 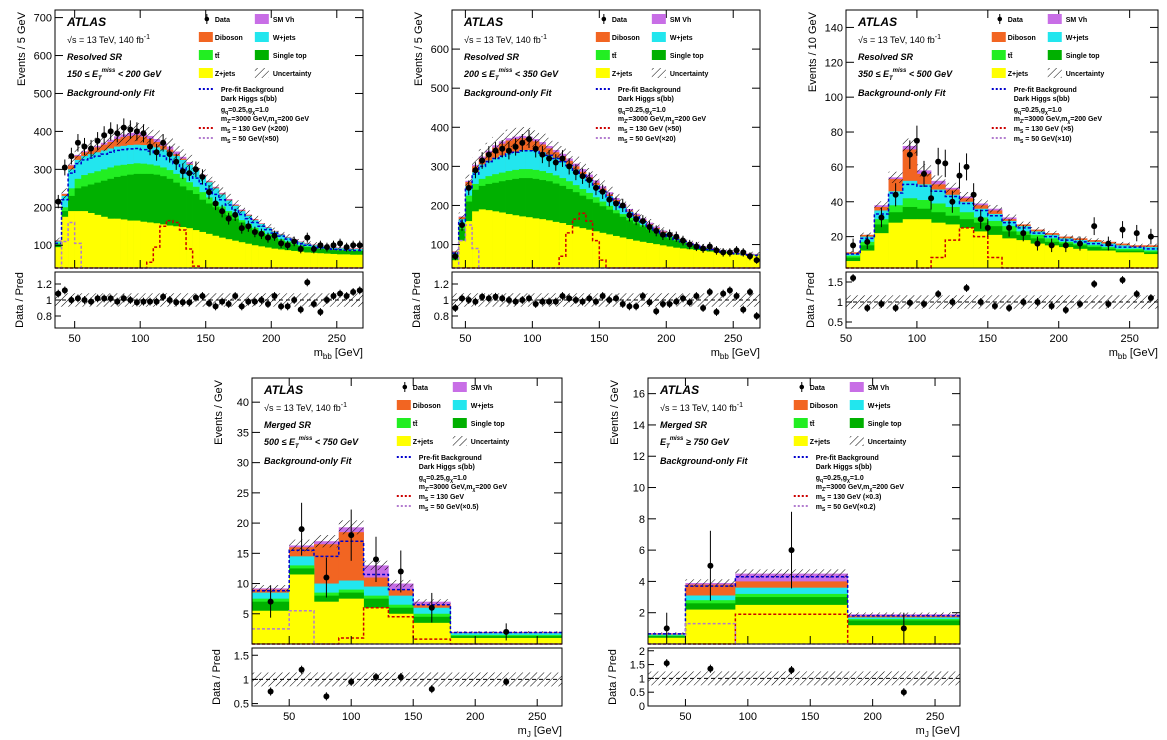 I want to click on legend-prefit-label: Pre-fit Background, so click(x=1045, y=90).